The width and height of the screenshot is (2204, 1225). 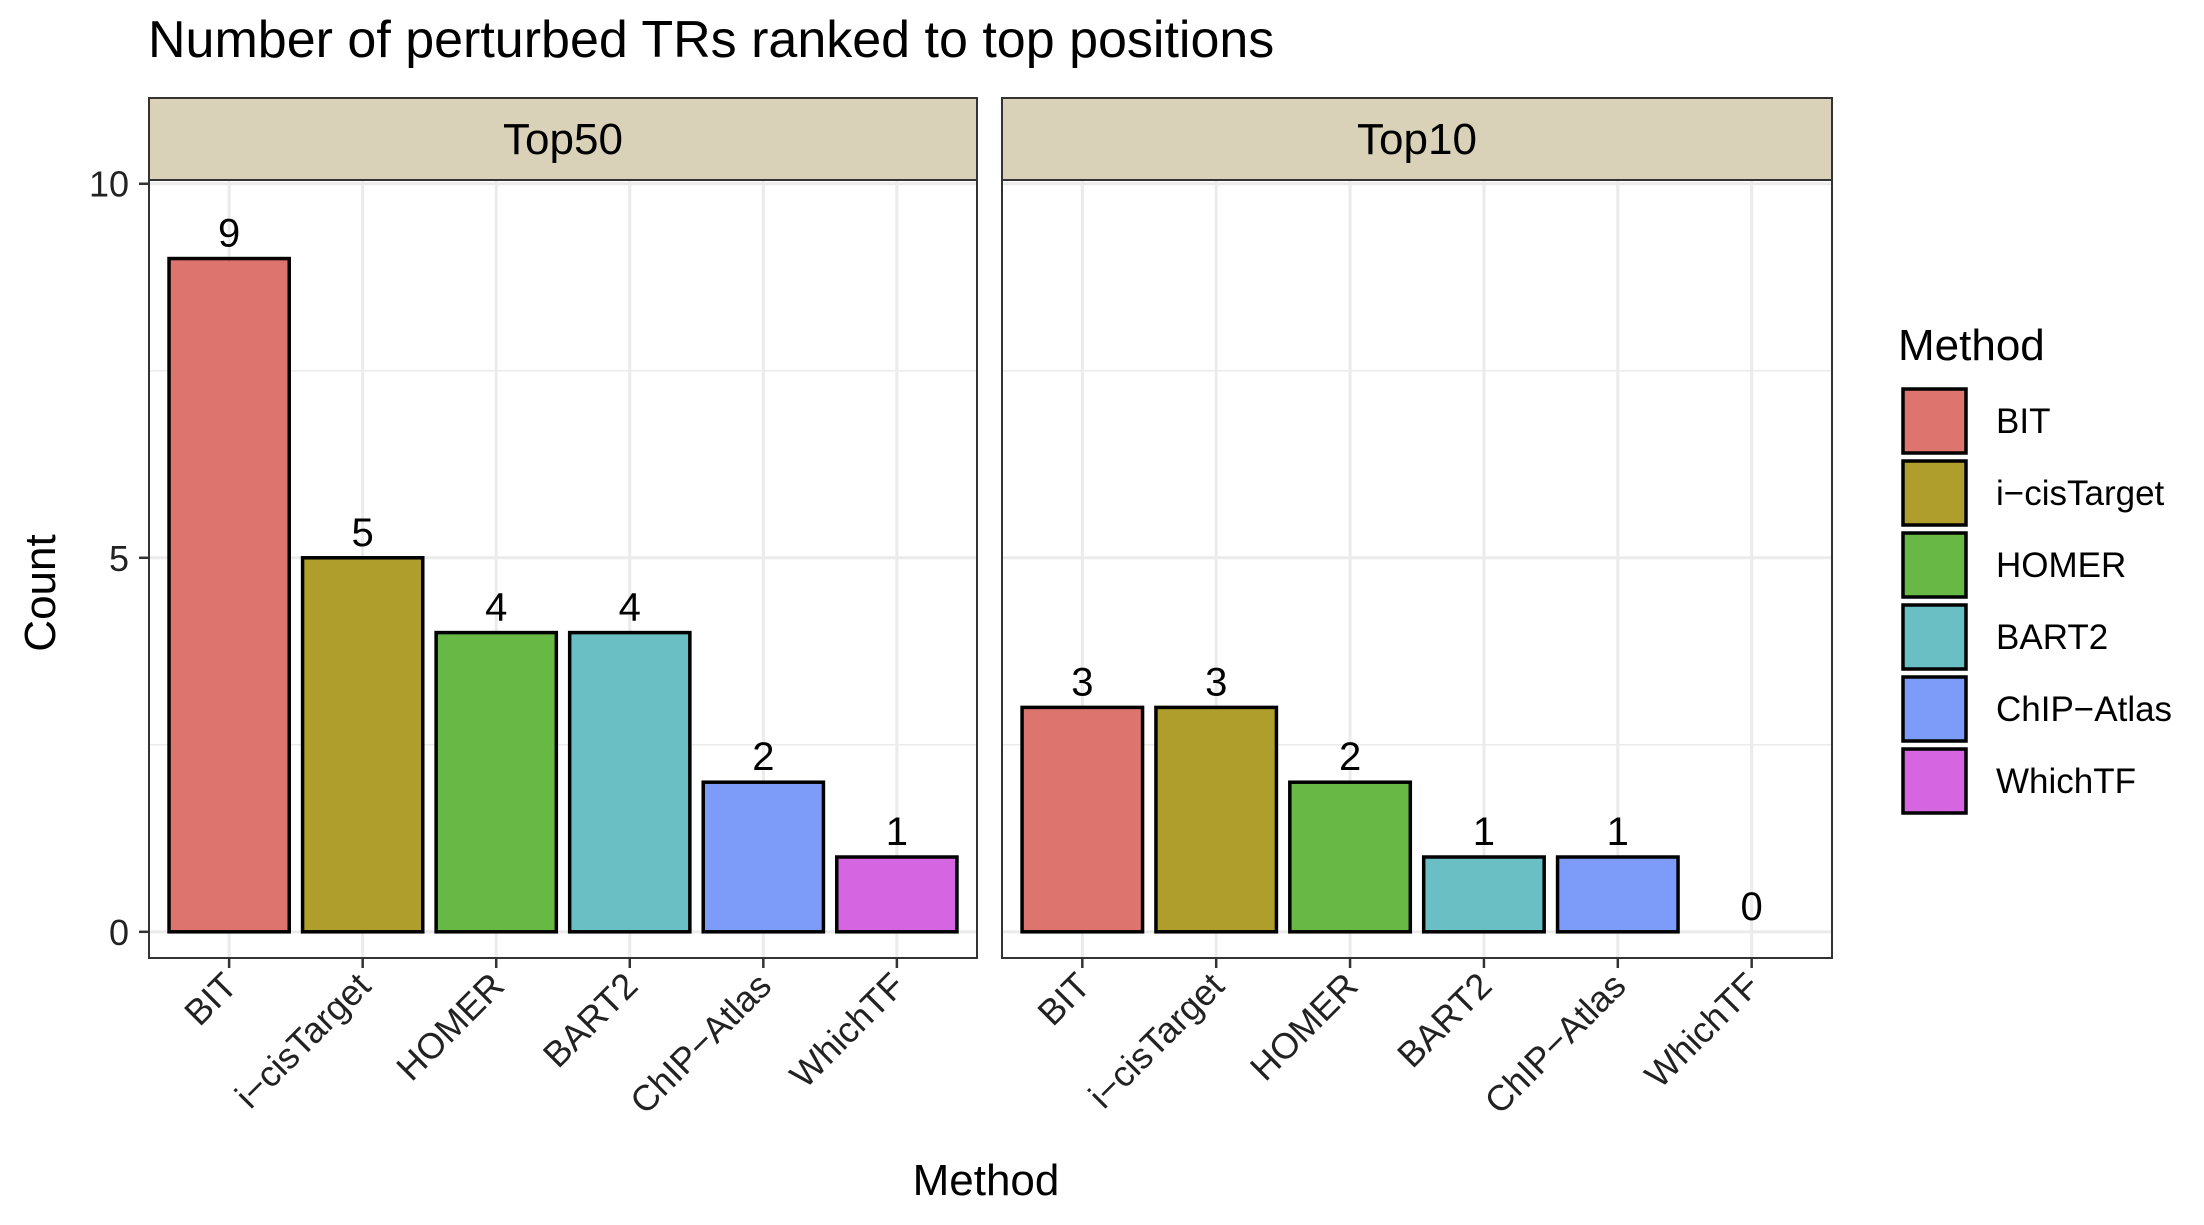 What do you see at coordinates (1618, 832) in the screenshot?
I see `data-label-top10-chip-atlas: 1` at bounding box center [1618, 832].